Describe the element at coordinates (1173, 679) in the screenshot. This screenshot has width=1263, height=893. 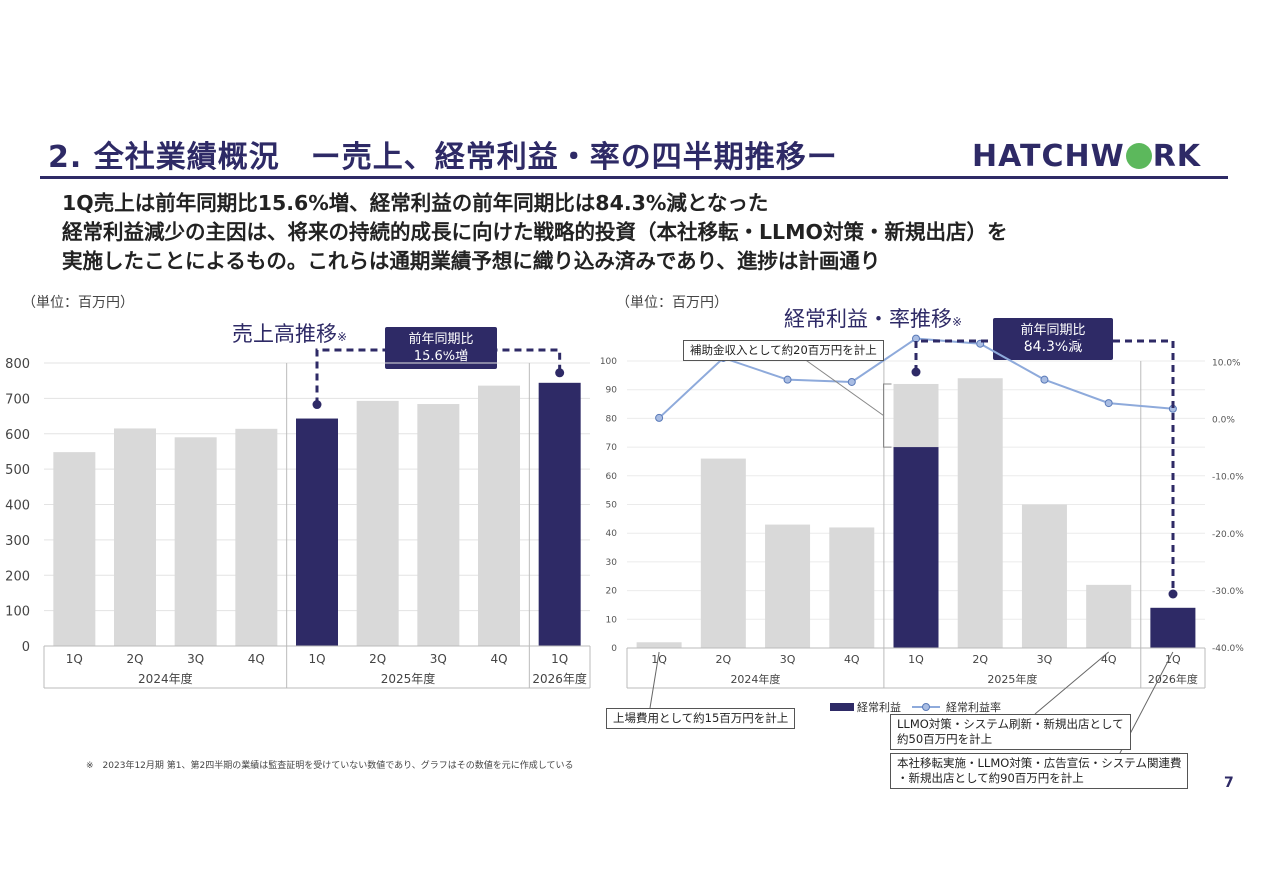
I see `group-label: 2026年度` at that location.